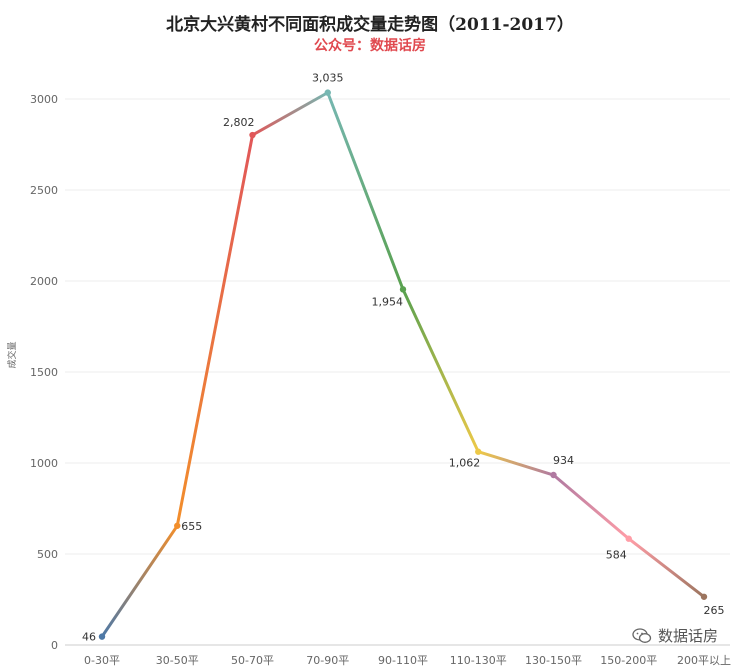 The image size is (740, 672). Describe the element at coordinates (44, 281) in the screenshot. I see `y-tick-label: 2000` at that location.